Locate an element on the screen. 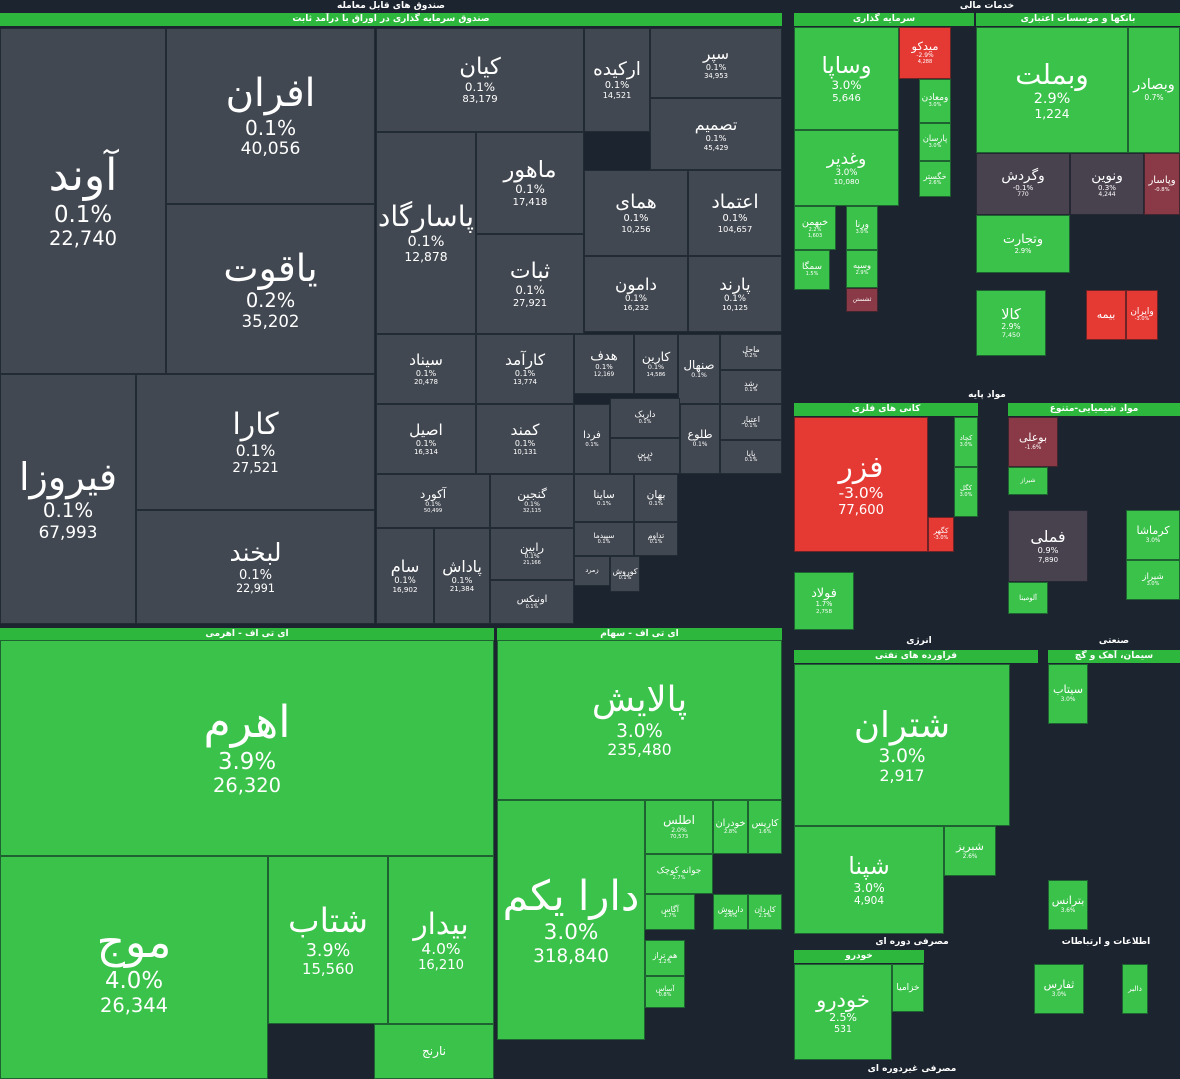 The image size is (1180, 1079). treemap-tile: آساس 0.8% is located at coordinates (665, 992).